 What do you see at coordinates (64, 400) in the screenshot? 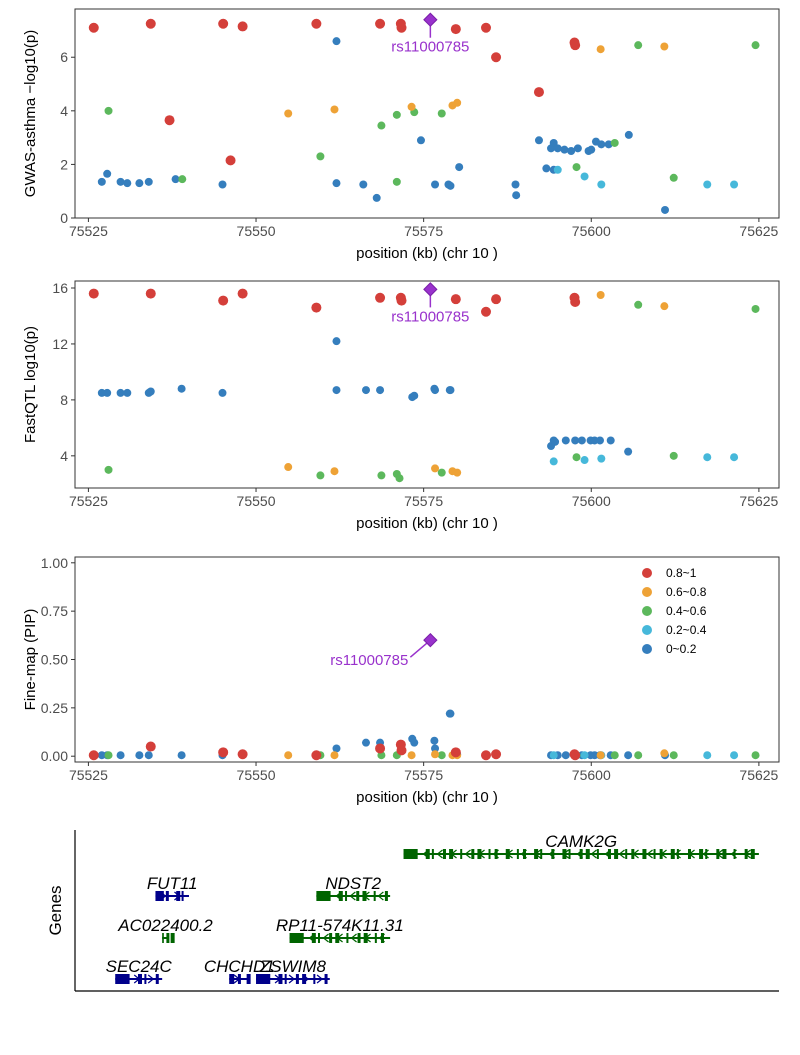
I see `y-tick-label: 8` at bounding box center [64, 400].